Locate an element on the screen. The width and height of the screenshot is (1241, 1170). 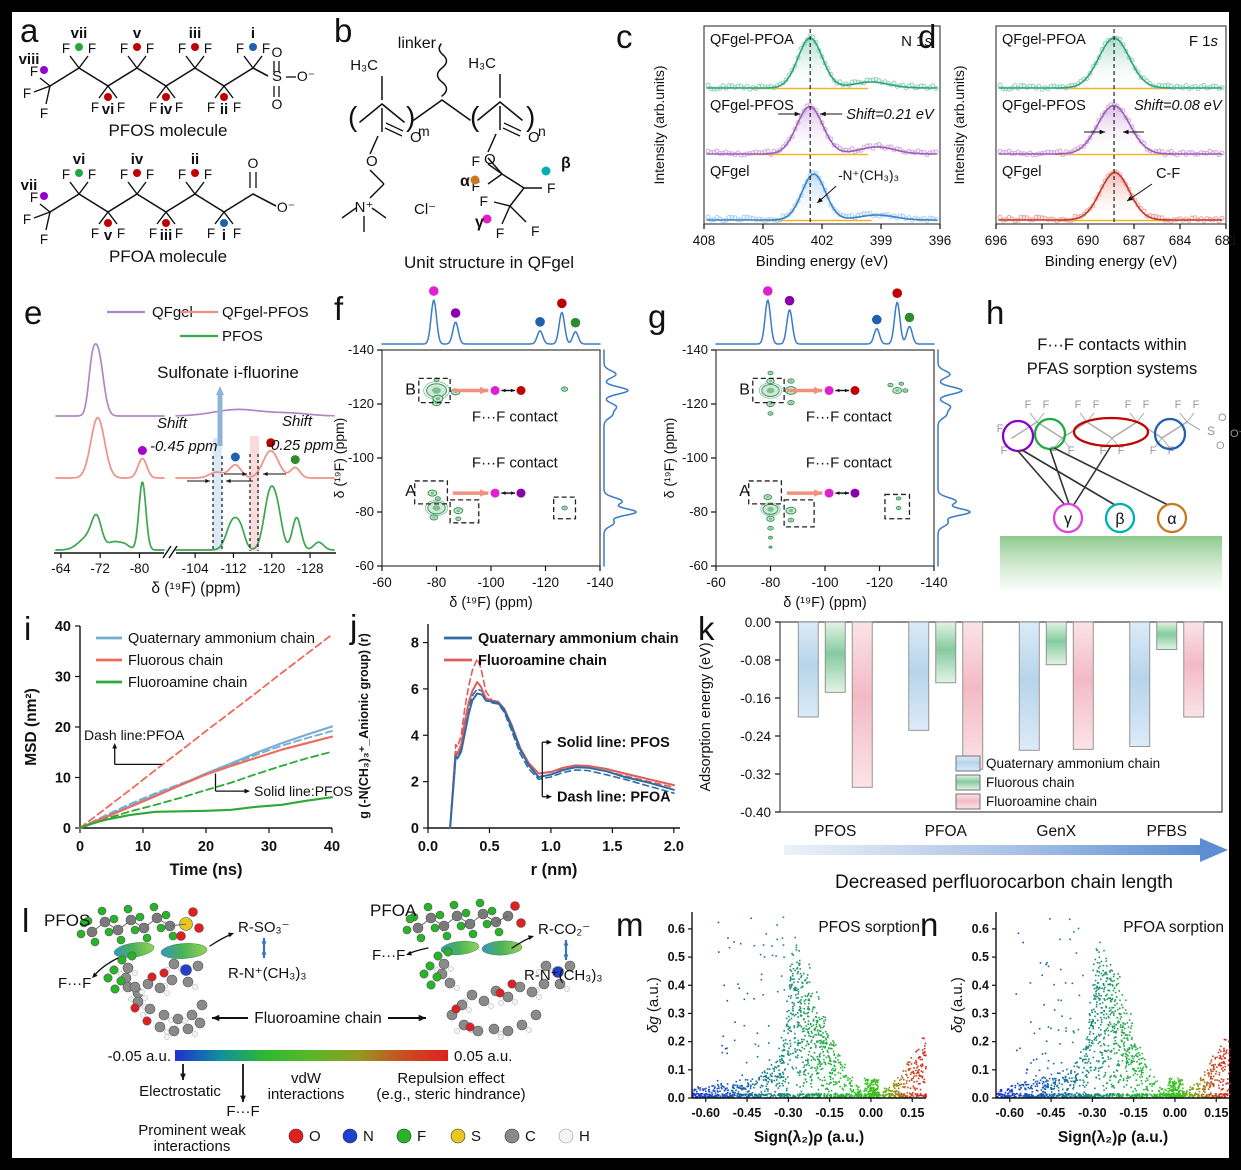
panel-label-a: a is located at coordinates (29, 30).